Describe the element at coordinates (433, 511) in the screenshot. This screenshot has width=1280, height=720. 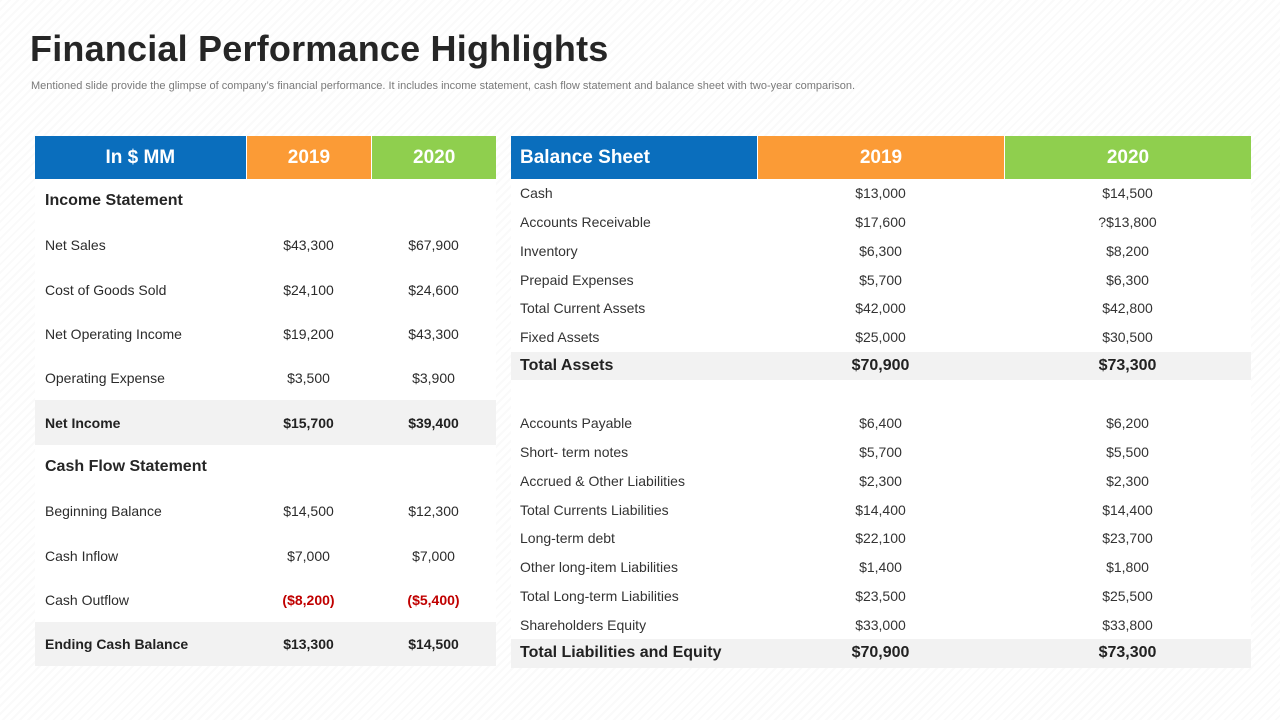
I see `value-2020: $12,300` at that location.